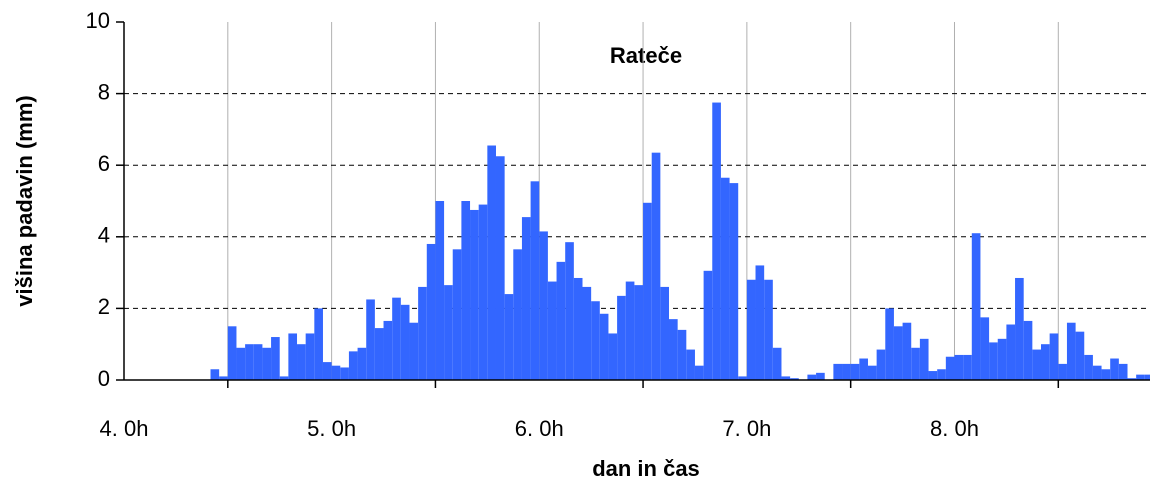  I want to click on x-tick-label: 7. 0h, so click(746, 428).